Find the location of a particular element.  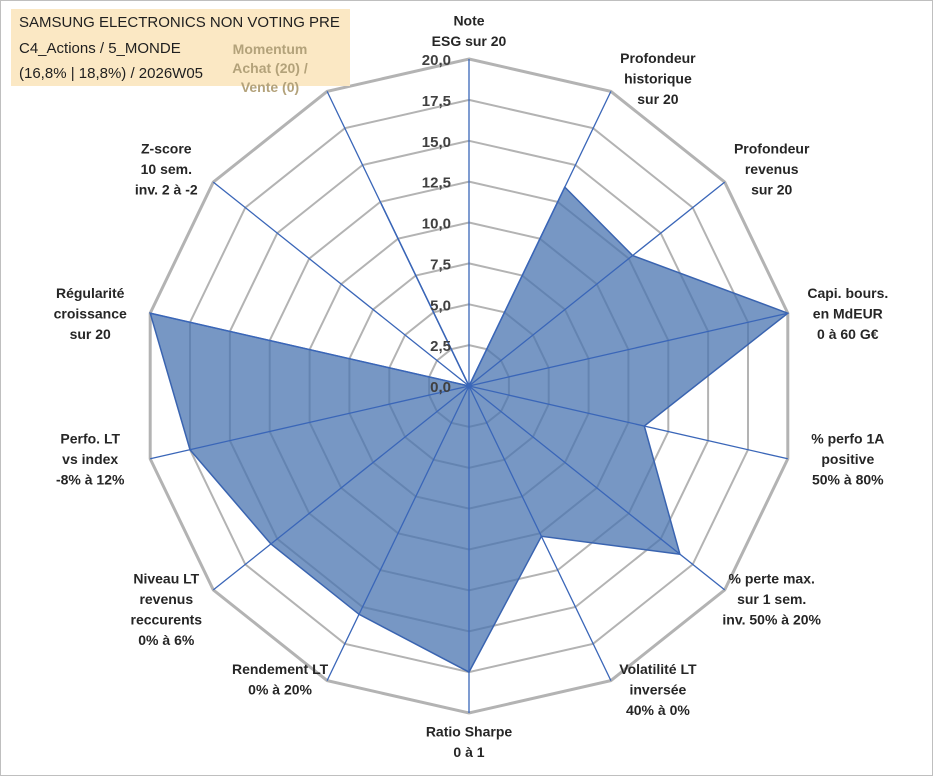

period-info: (16,8% | 18,8%) / 2026W05 is located at coordinates (111, 73).